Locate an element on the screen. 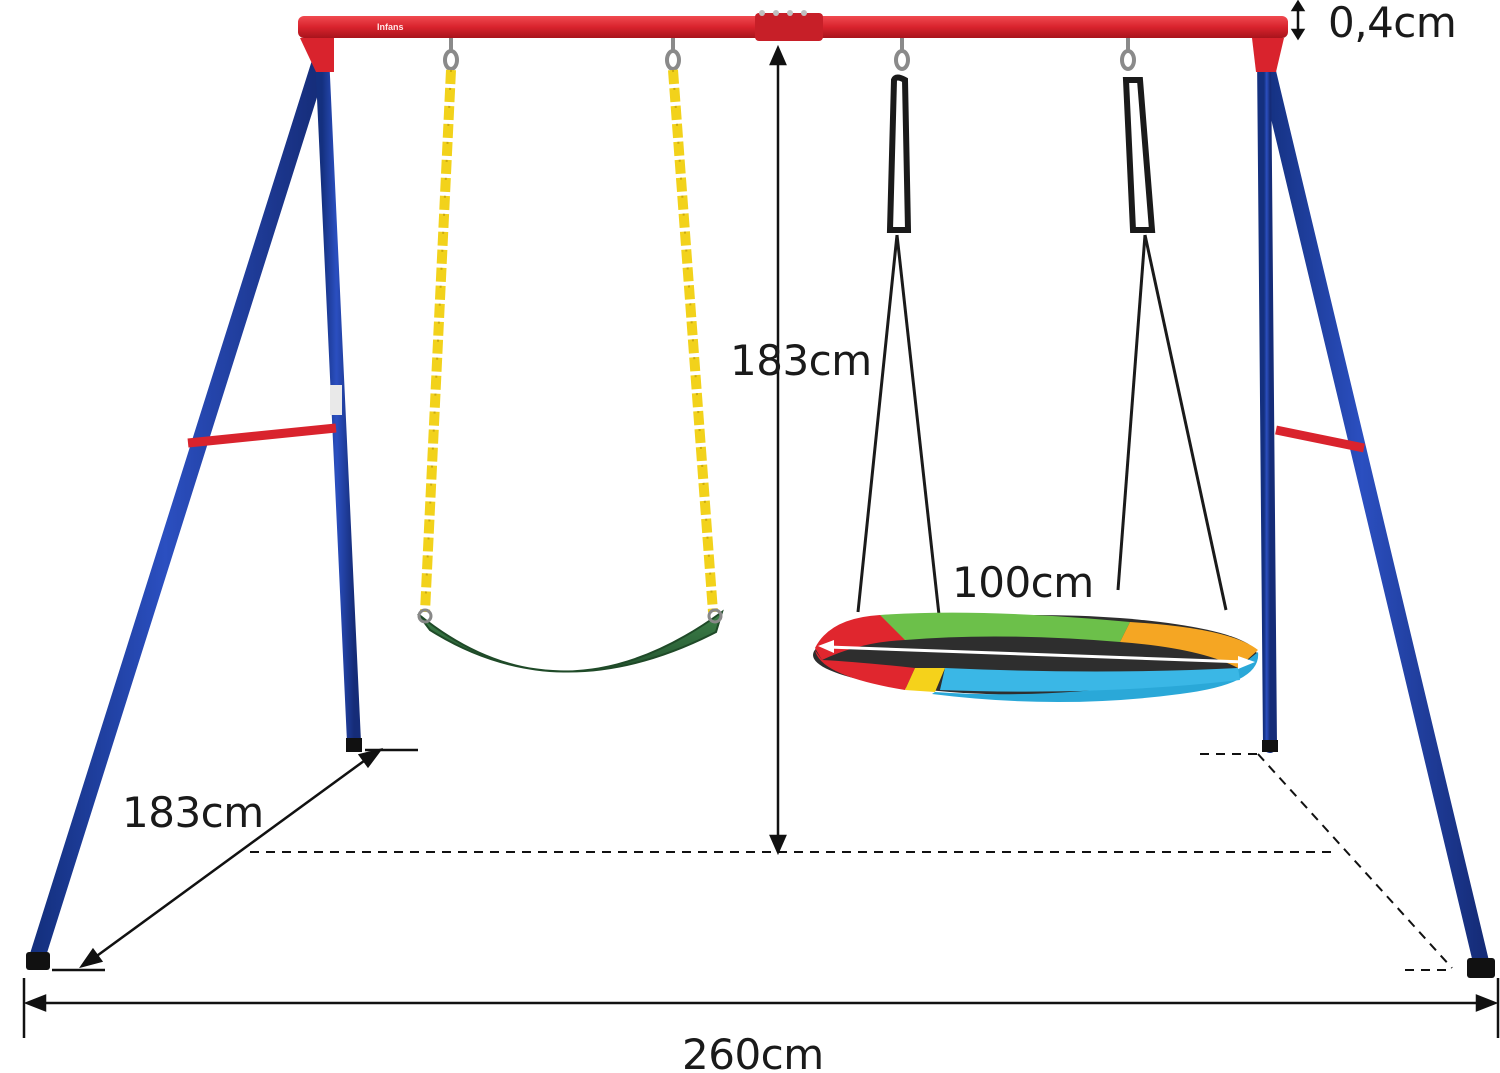 This screenshot has height=1073, width=1500. top-beam is located at coordinates (793, 25).